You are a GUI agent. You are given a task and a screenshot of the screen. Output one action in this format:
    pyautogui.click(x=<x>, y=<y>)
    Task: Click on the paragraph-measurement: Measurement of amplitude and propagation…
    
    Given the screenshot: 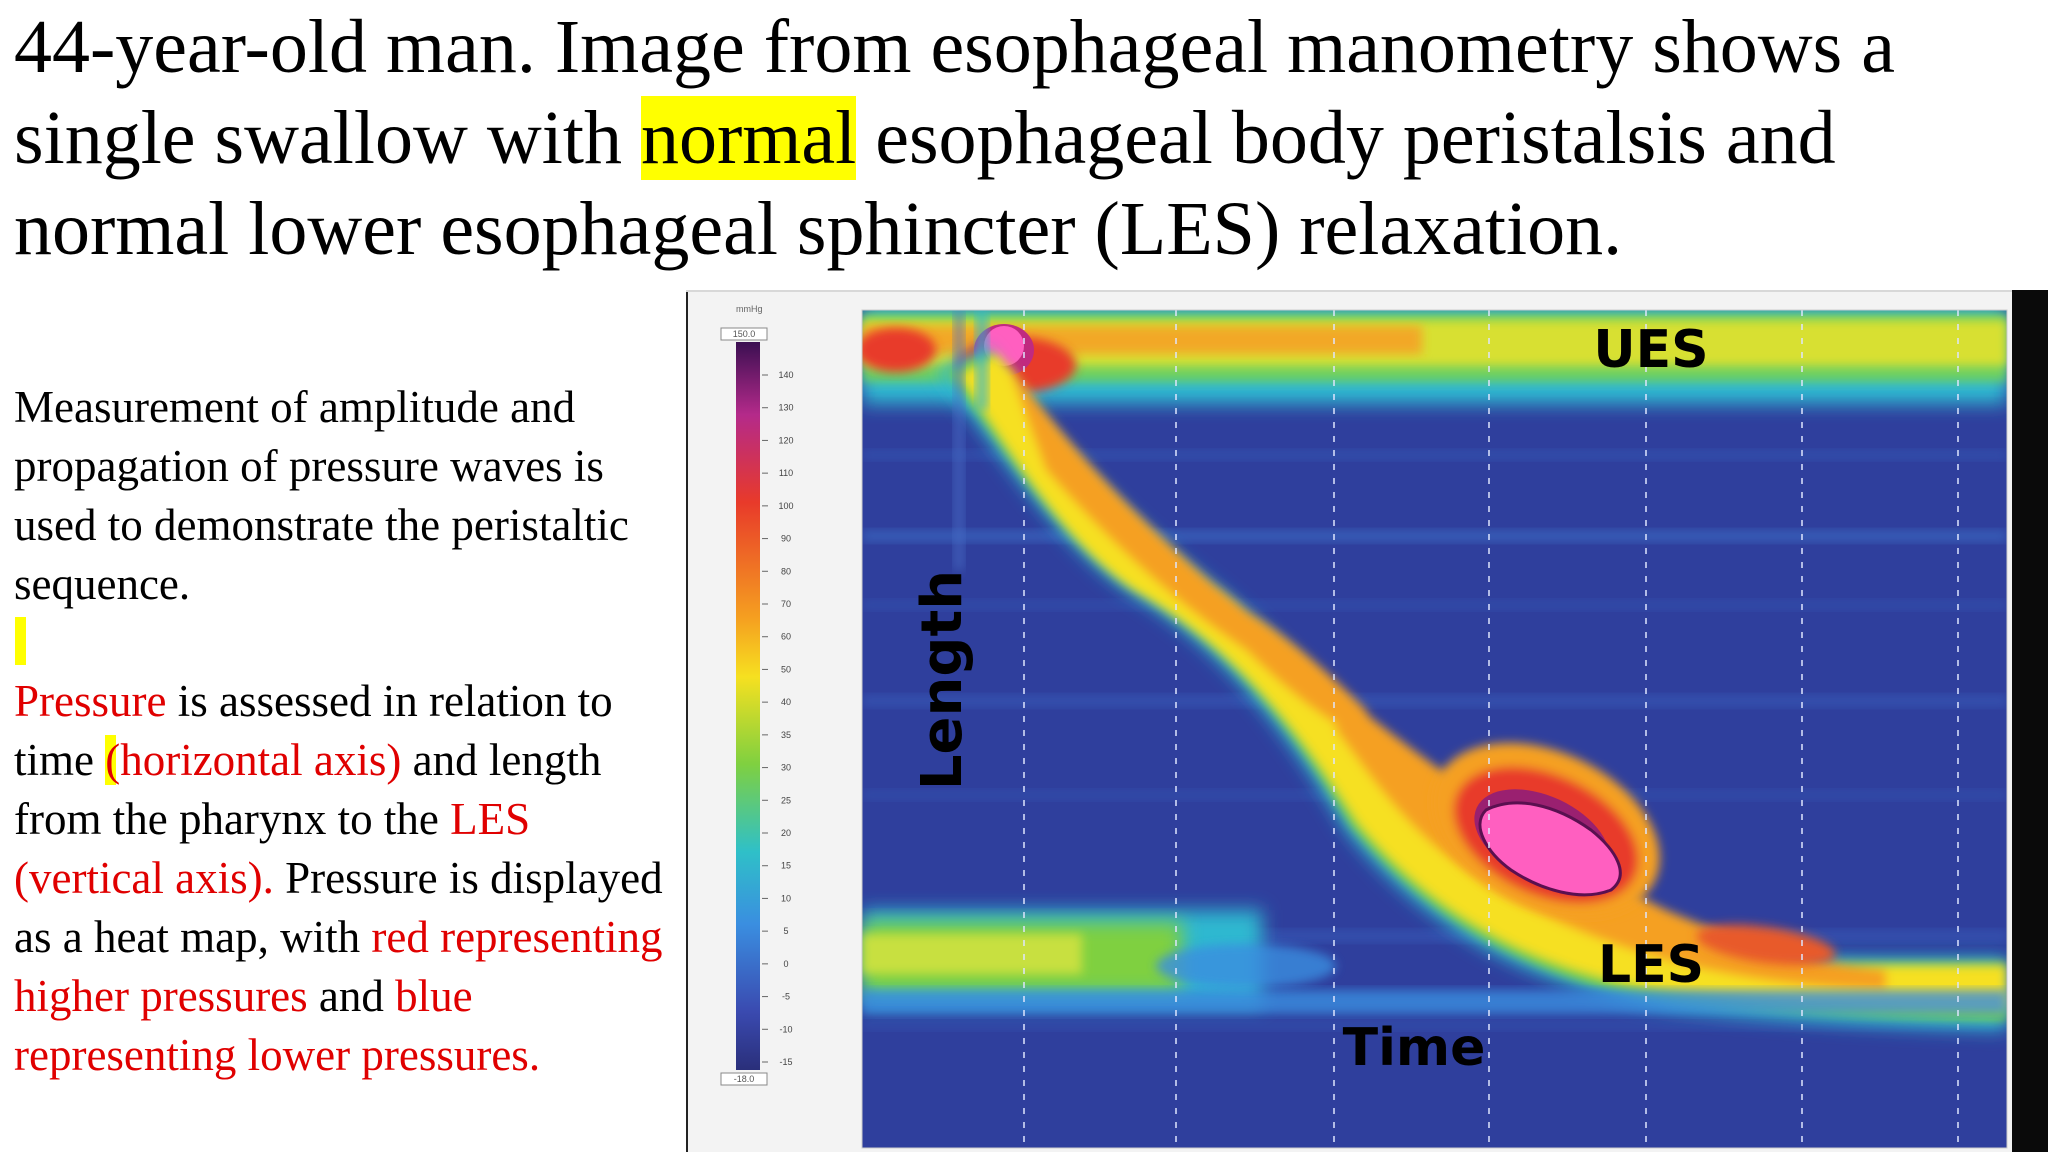 What is the action you would take?
    pyautogui.click(x=321, y=495)
    